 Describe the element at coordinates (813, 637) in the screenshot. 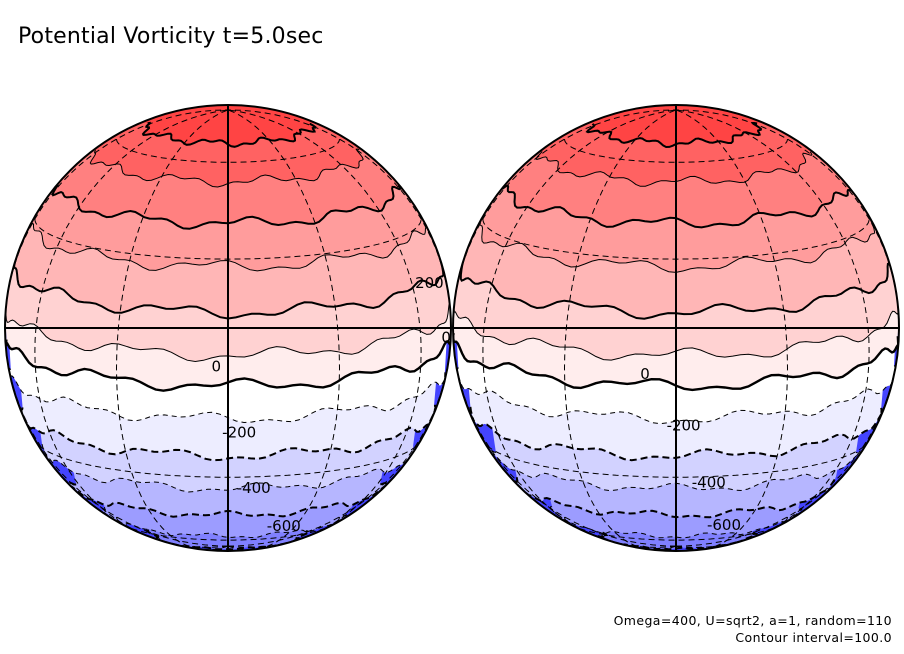

I see `footer-interval: Contour interval=100.0` at that location.